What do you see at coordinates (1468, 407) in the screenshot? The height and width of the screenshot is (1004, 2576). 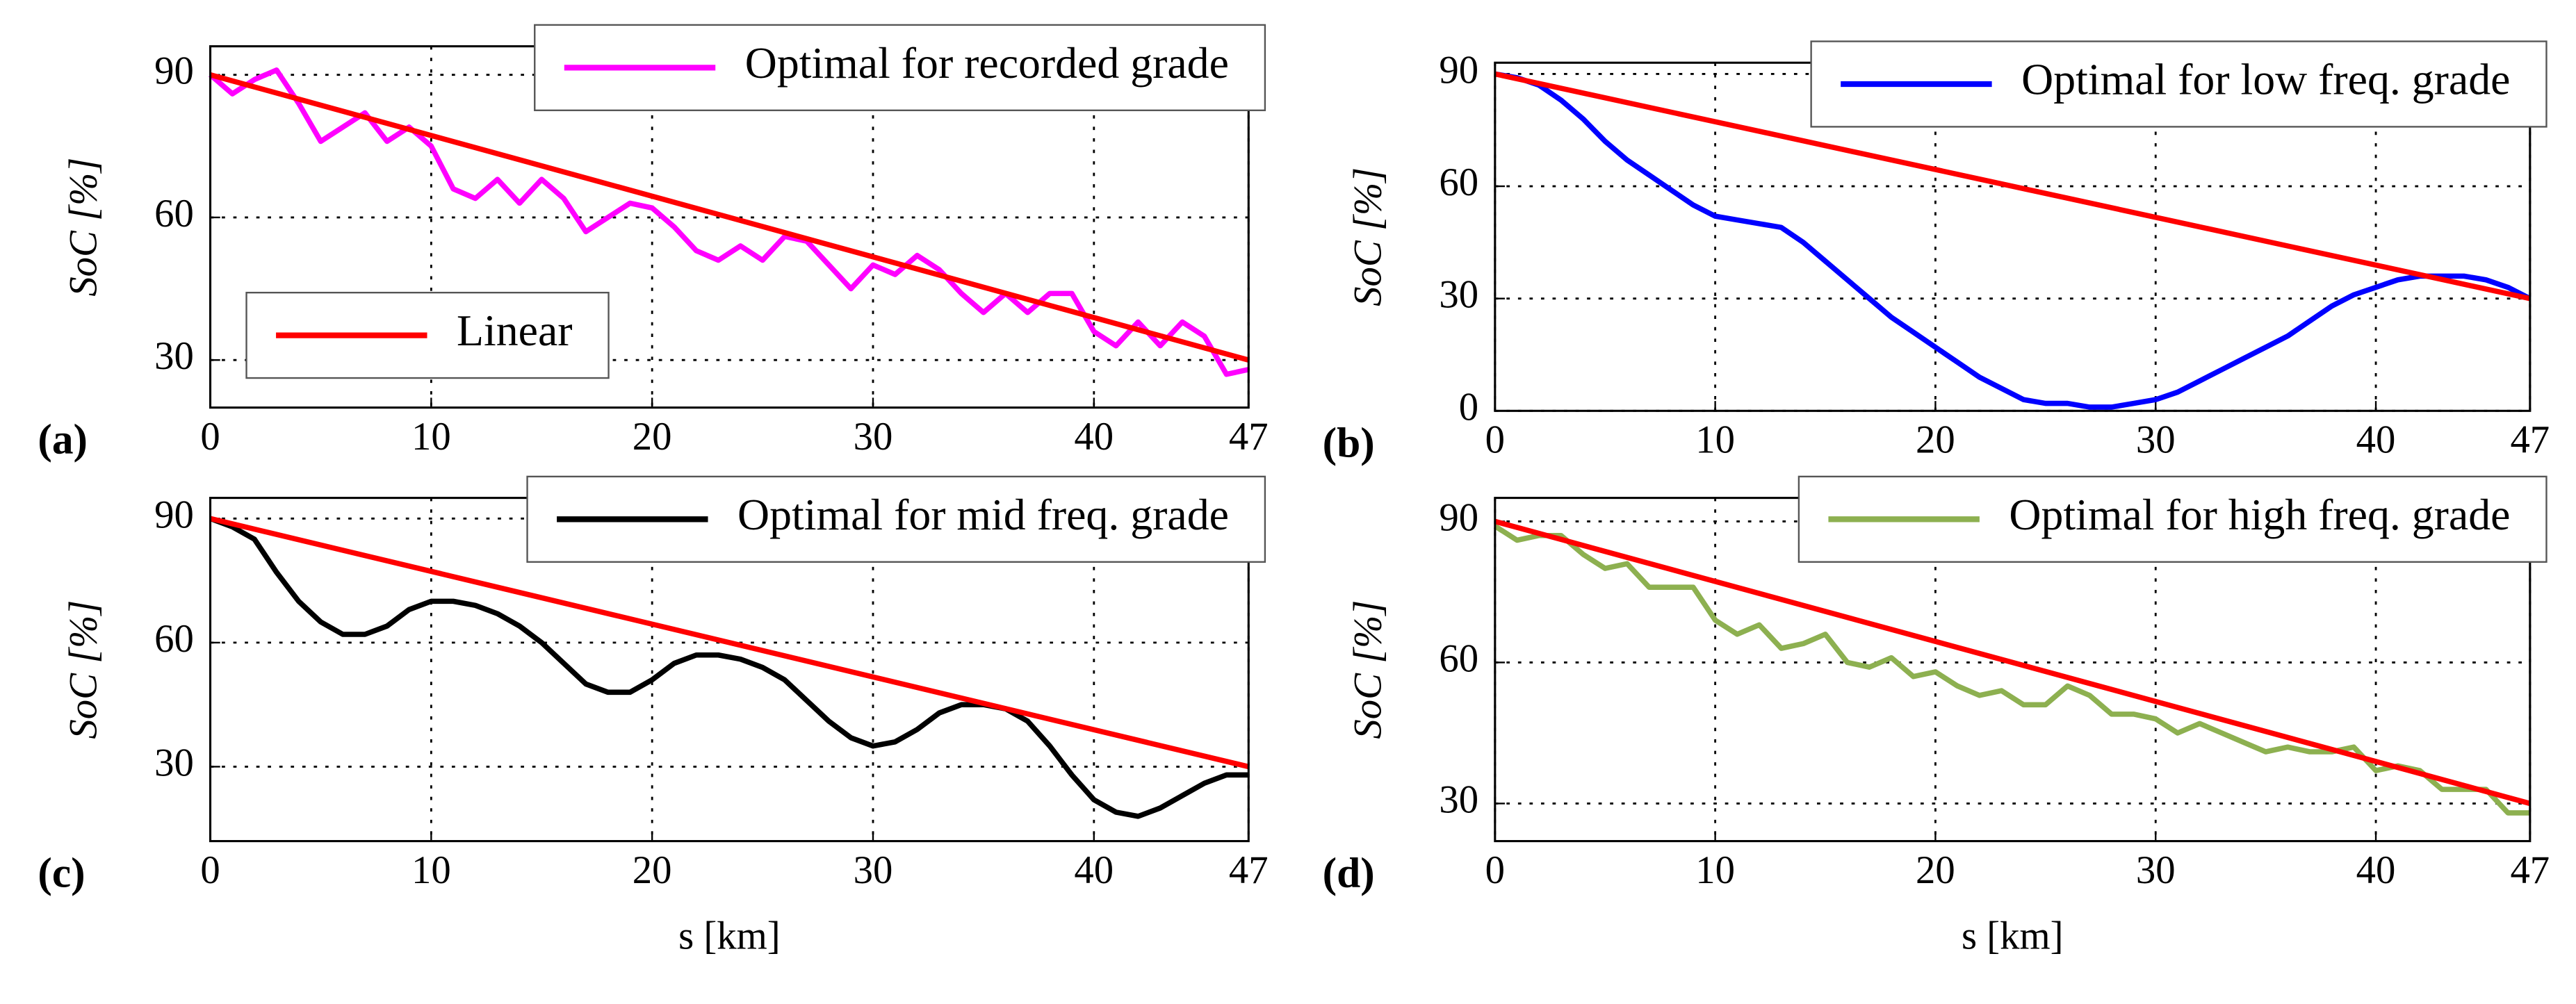 I see `y-tick-label: 0` at bounding box center [1468, 407].